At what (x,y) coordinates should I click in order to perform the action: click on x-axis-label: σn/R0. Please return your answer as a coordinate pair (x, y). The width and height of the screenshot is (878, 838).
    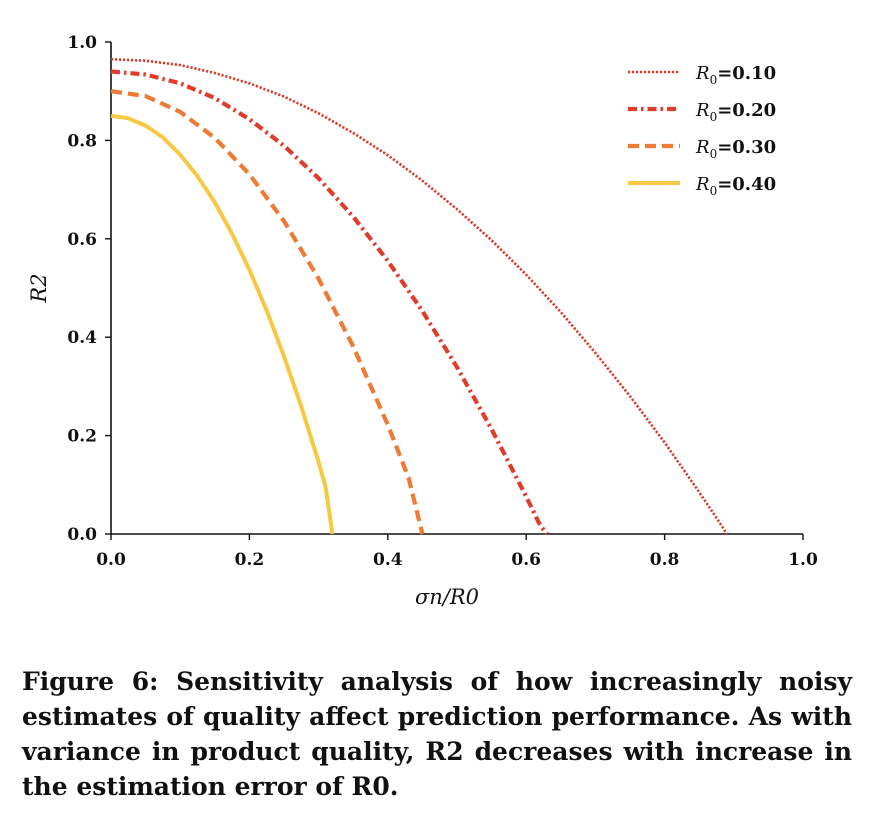
    Looking at the image, I should click on (447, 597).